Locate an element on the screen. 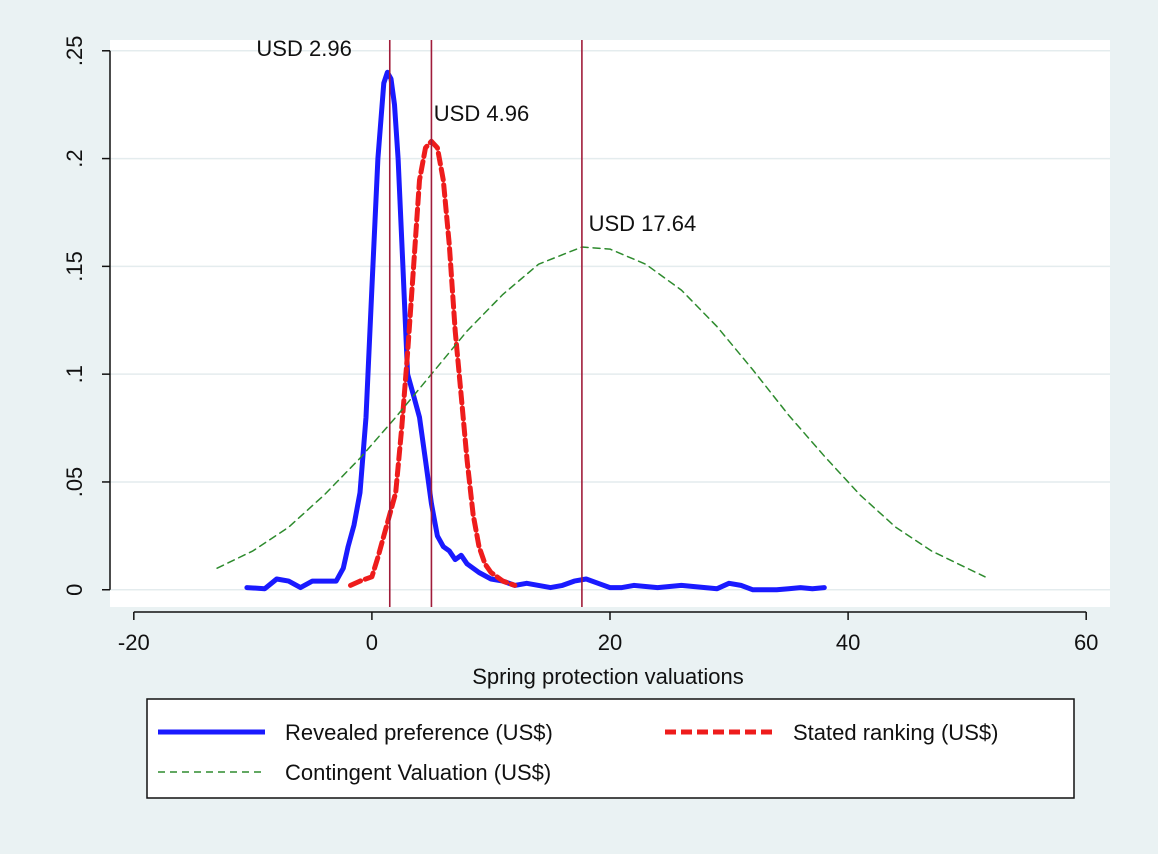 The width and height of the screenshot is (1158, 854). annotation-label: USD 17.64 is located at coordinates (643, 223).